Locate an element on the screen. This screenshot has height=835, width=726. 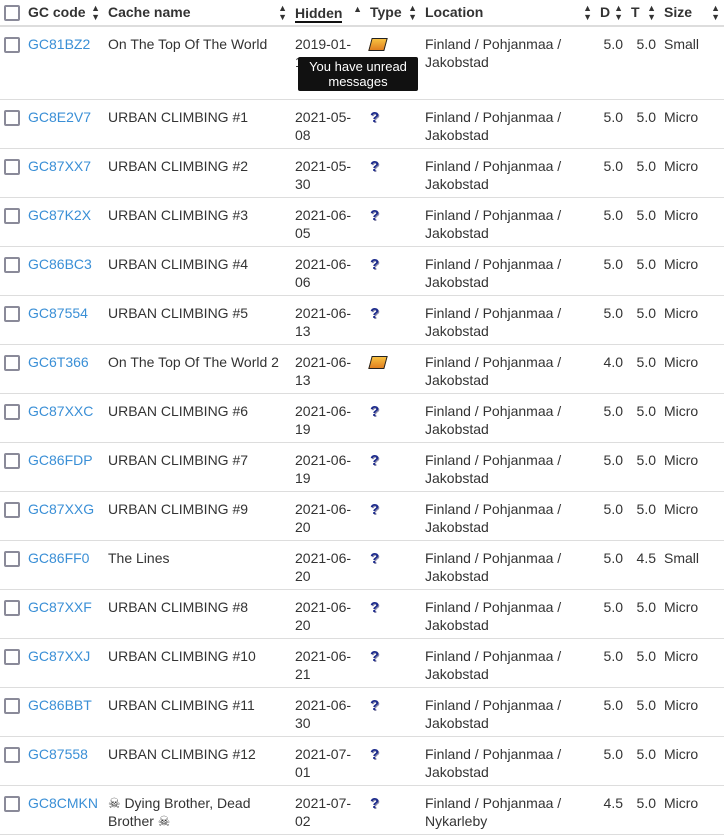
select-all-checkbox is located at coordinates (12, 13).